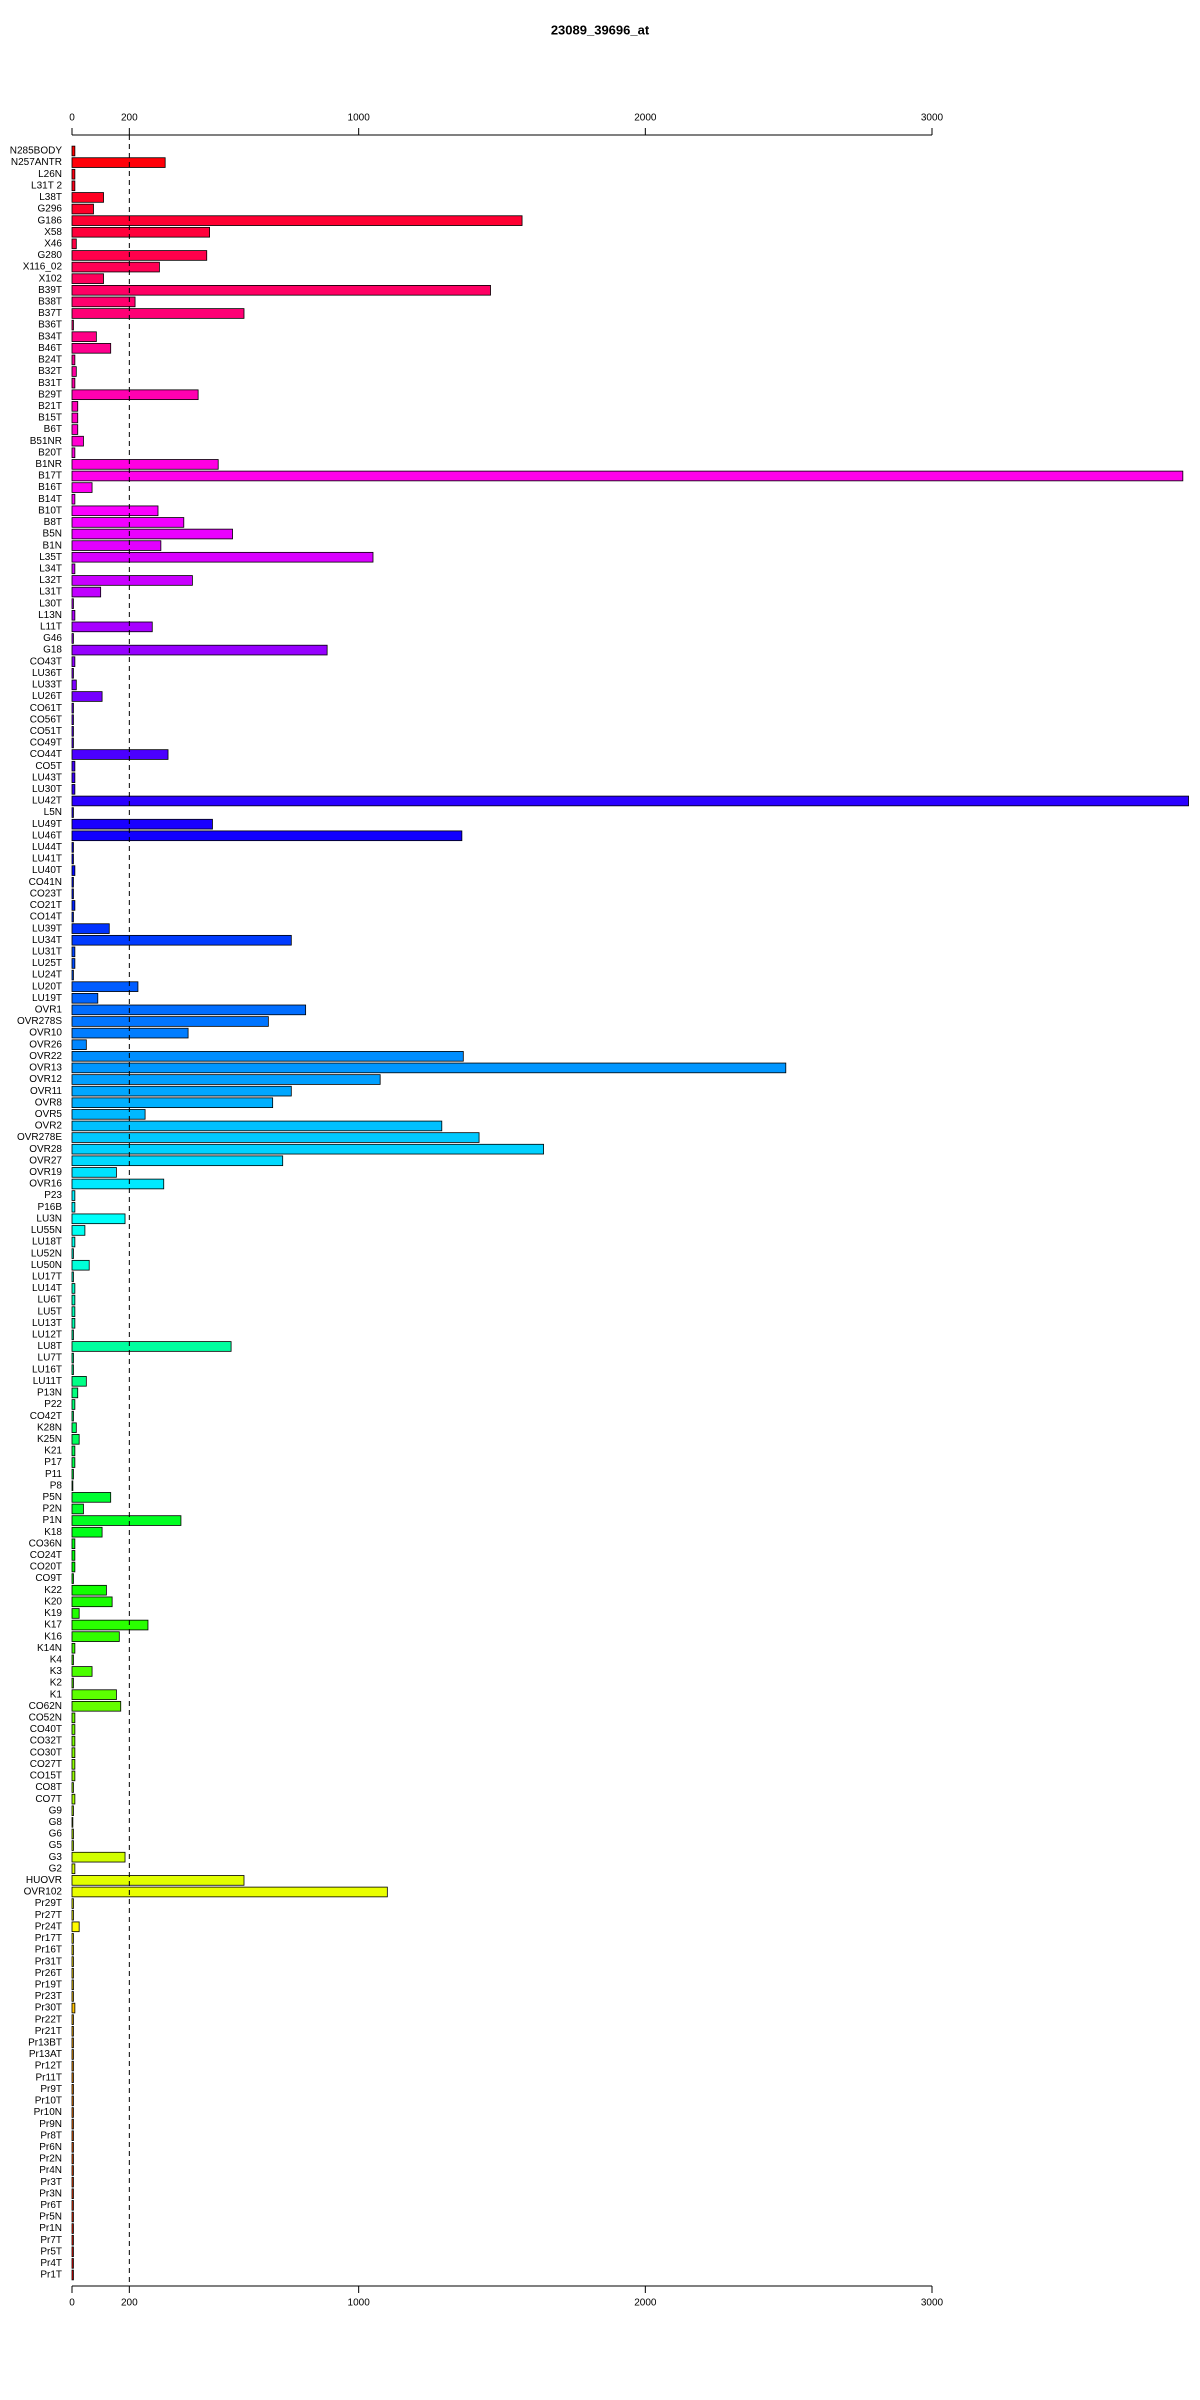 The image size is (1200, 2400). I want to click on x-tick-label: 0, so click(72, 2303).